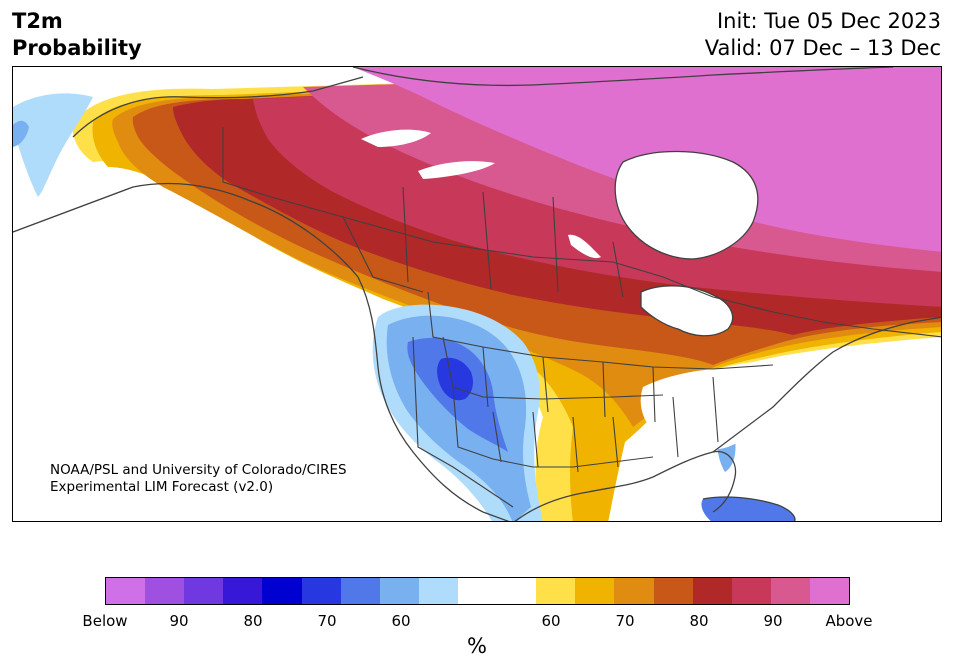 The image size is (954, 671). I want to click on below-band-alaska, so click(53, 145).